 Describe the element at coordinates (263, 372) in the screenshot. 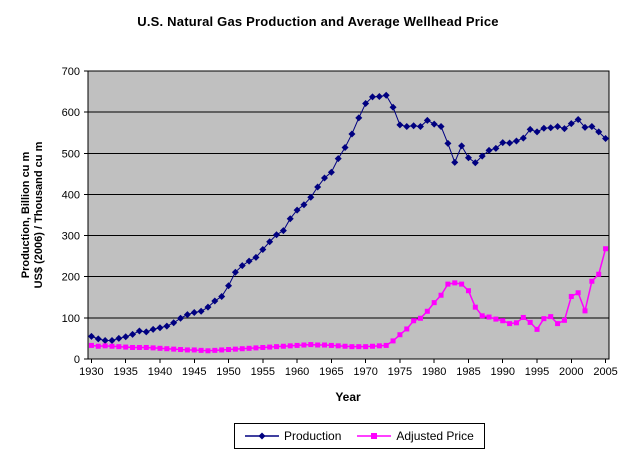

I see `x-tick-label: 1955` at that location.